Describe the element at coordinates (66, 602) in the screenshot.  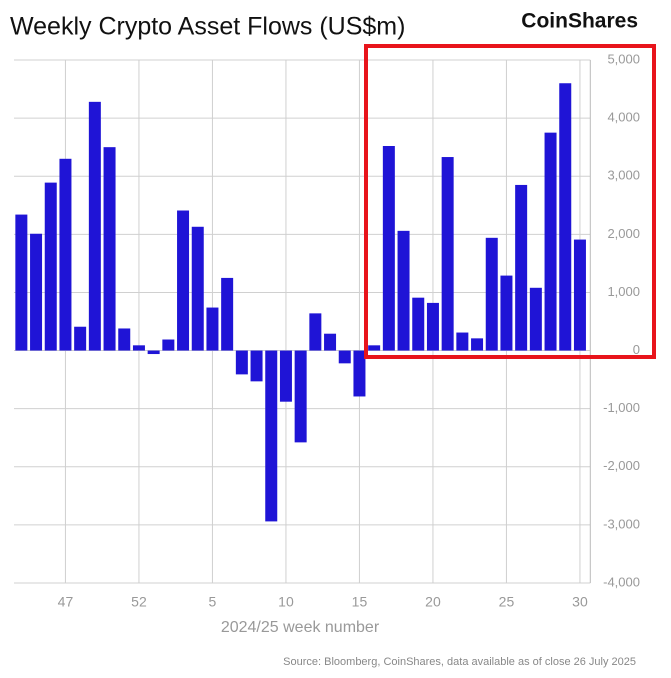
I see `x-tick-label: 47` at that location.